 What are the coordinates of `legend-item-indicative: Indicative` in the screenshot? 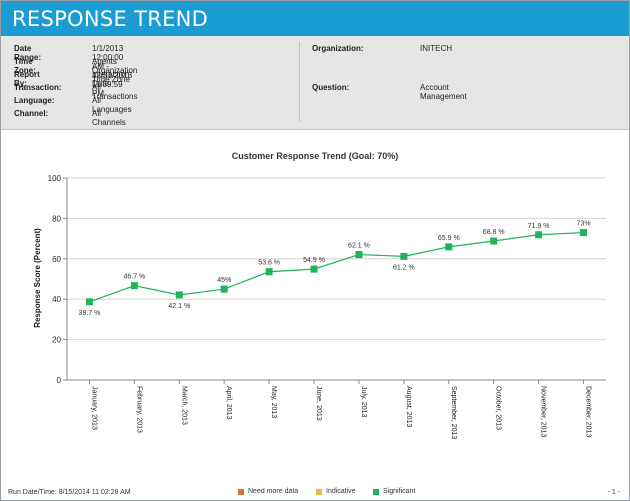 It's located at (336, 491).